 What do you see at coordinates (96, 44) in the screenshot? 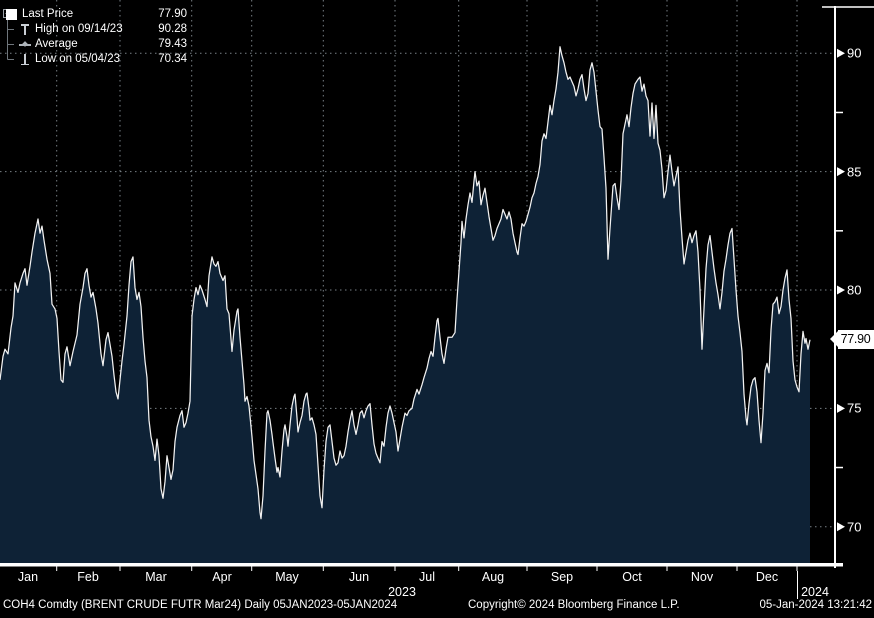
I see `legend-row-average: Average 79.43` at bounding box center [96, 44].